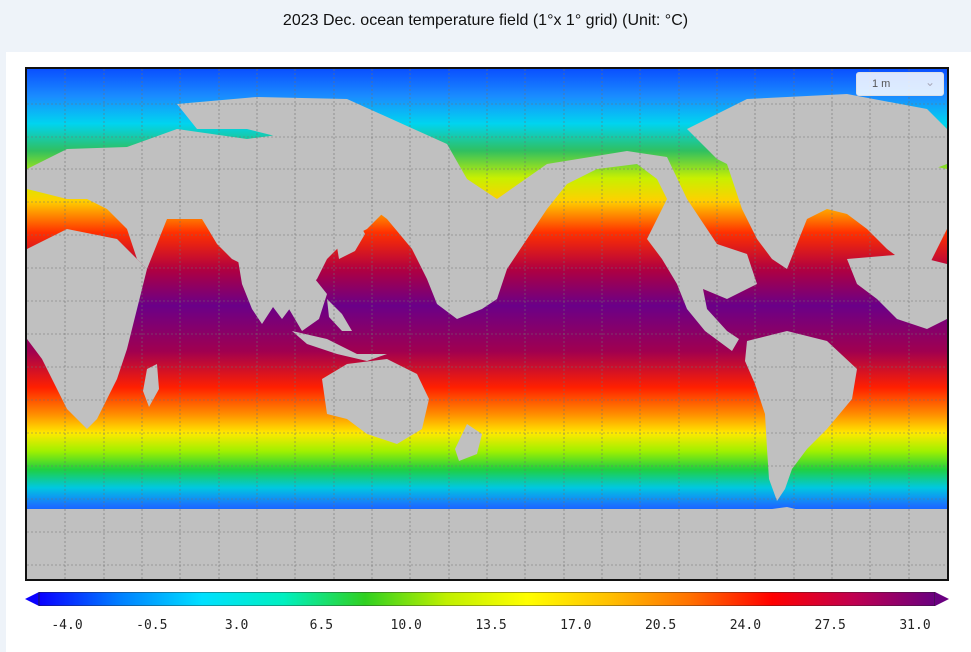 This screenshot has width=971, height=652. What do you see at coordinates (236, 625) in the screenshot?
I see `colorbar-tick-label: 3.0` at bounding box center [236, 625].